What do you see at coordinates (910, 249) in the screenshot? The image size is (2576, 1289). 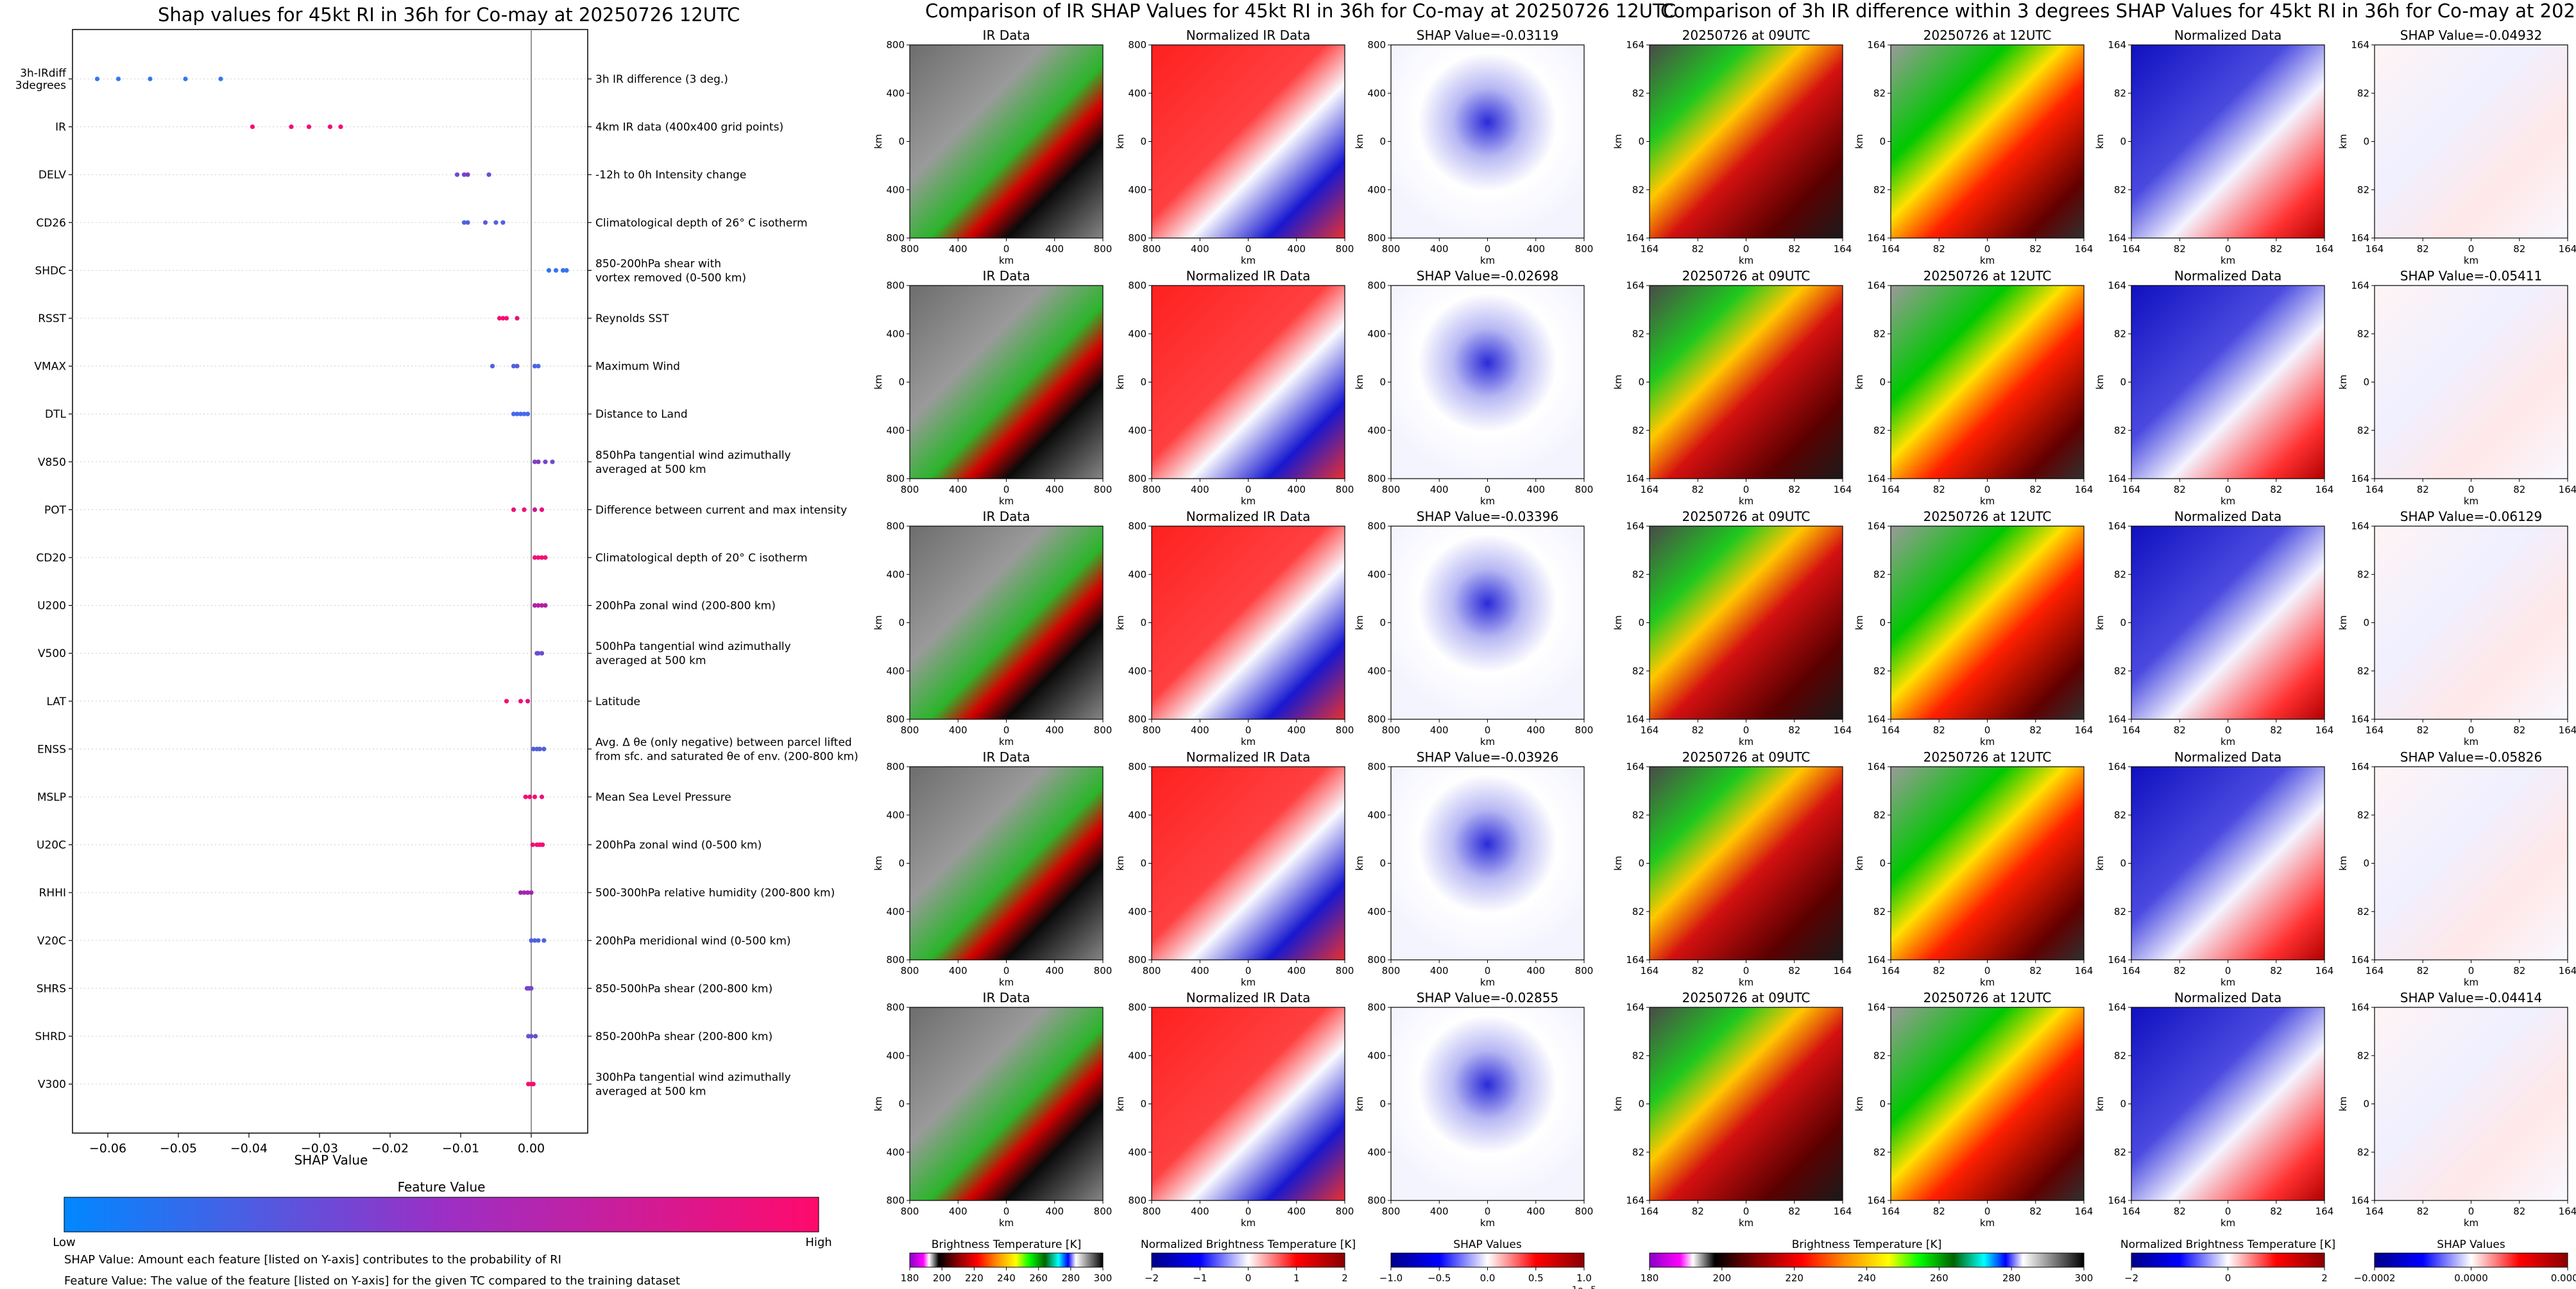 I see `x-tick-label: 800` at bounding box center [910, 249].